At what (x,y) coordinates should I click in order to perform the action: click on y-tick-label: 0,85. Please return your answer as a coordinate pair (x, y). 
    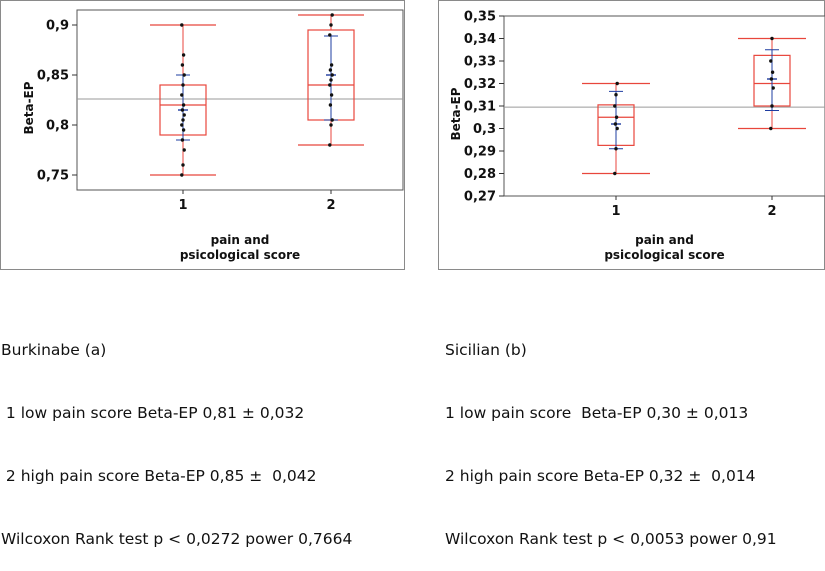
    Looking at the image, I should click on (53, 76).